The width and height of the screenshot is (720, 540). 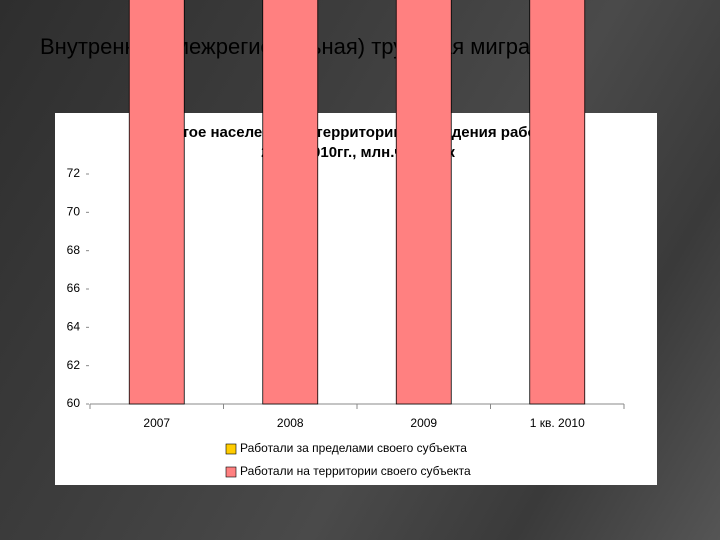 I want to click on x-tick-label: 2009, so click(x=423, y=423).